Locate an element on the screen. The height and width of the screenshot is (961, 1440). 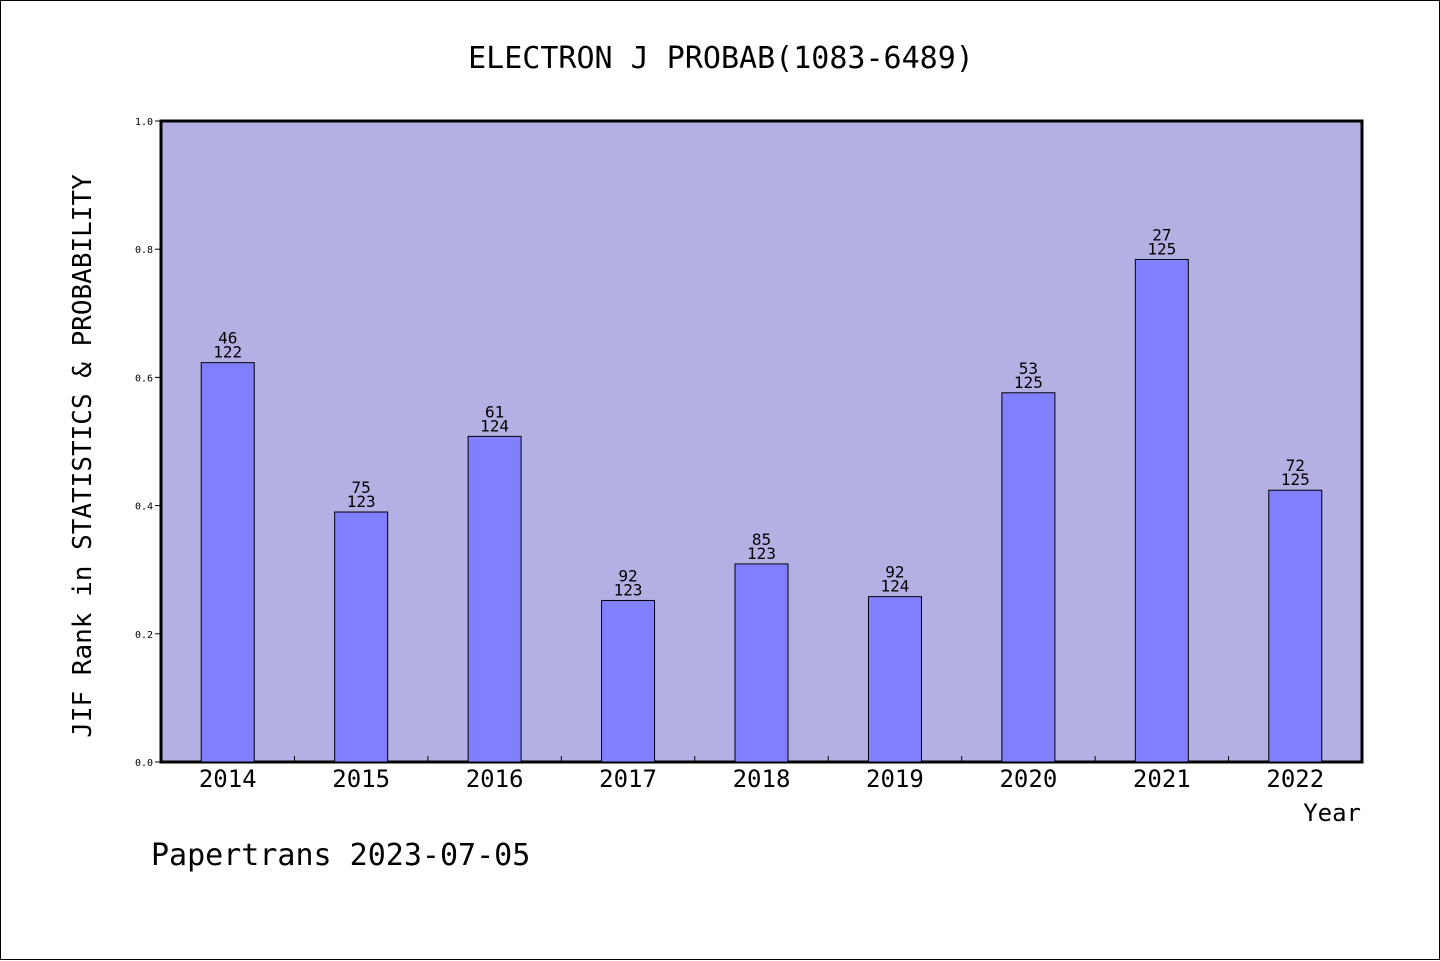
bar-rank-label: 27 is located at coordinates (1161, 234).